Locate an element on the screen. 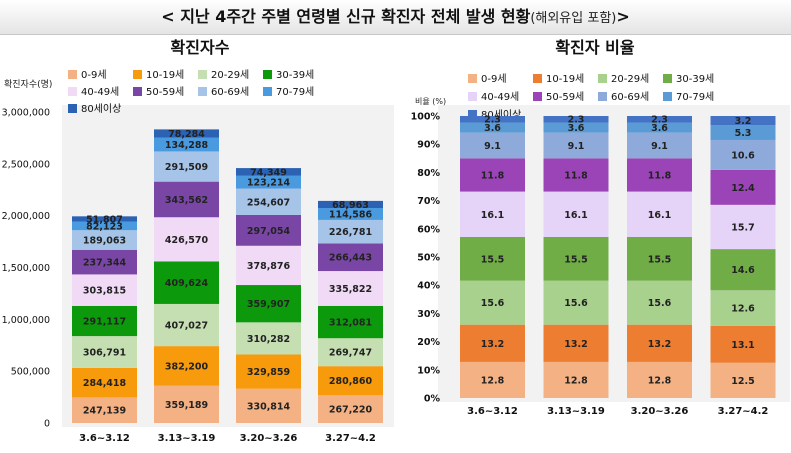 Image resolution: width=791 pixels, height=453 pixels. data-label: 310,282 is located at coordinates (268, 339).